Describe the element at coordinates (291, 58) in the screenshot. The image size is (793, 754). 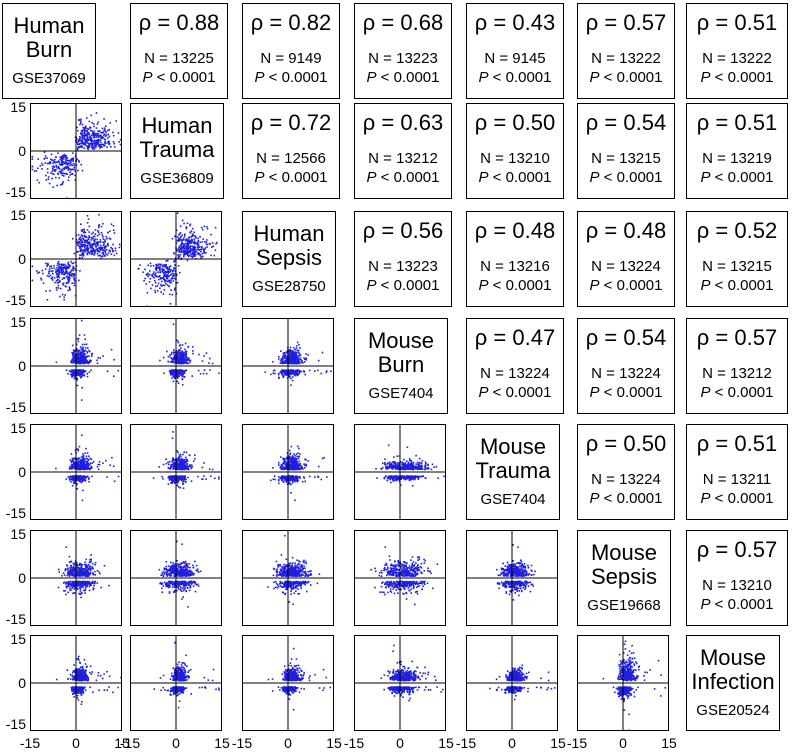
I see `sample-count: N = 9149` at that location.